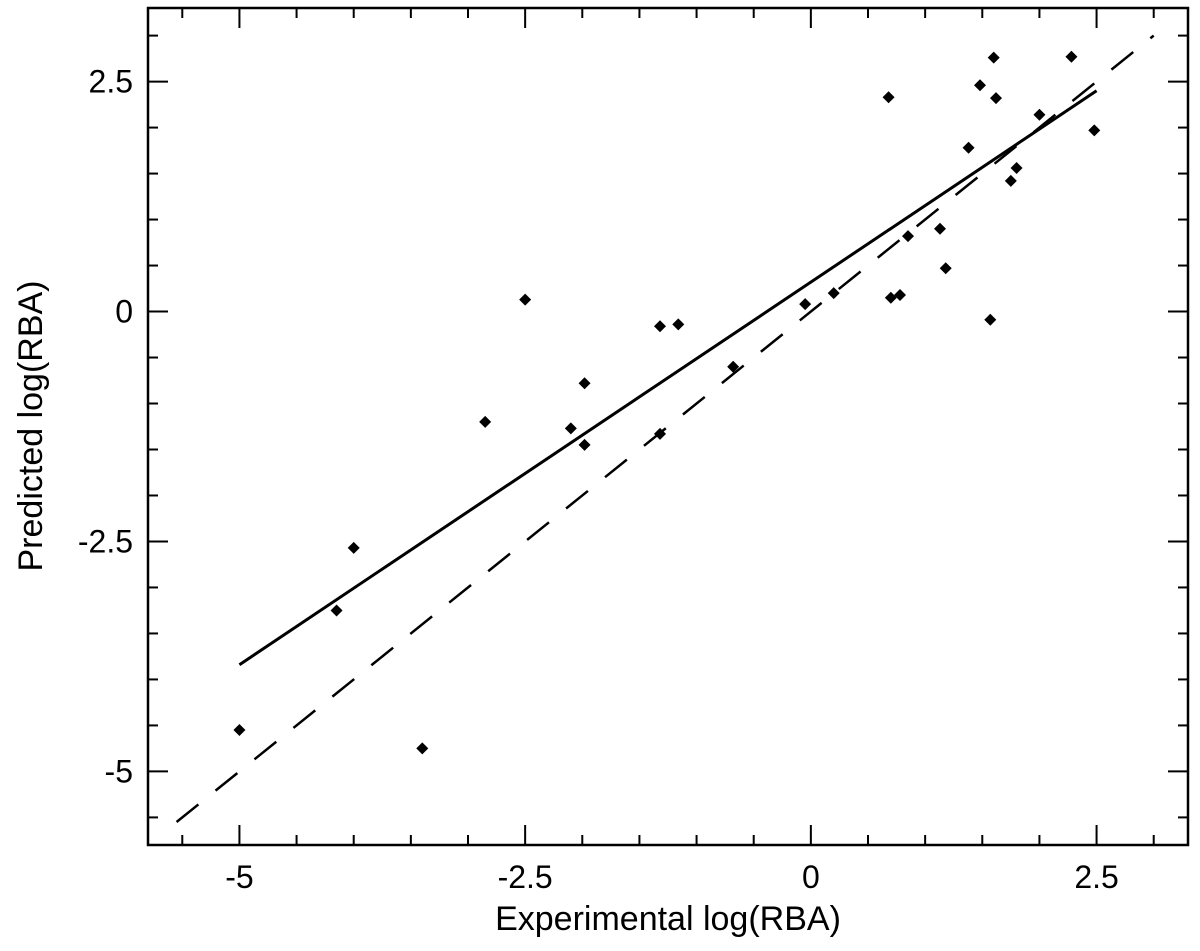  What do you see at coordinates (31, 425) in the screenshot?
I see `y-axis-title: Predicted log(RBA)` at bounding box center [31, 425].